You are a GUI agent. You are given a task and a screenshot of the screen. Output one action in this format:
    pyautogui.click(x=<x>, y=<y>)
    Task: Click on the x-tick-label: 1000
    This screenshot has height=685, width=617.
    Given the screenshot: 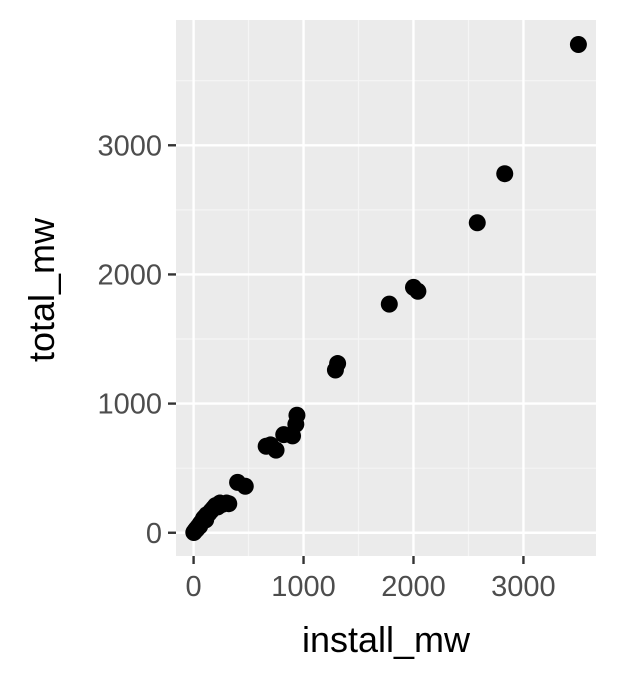 What is the action you would take?
    pyautogui.click(x=303, y=587)
    